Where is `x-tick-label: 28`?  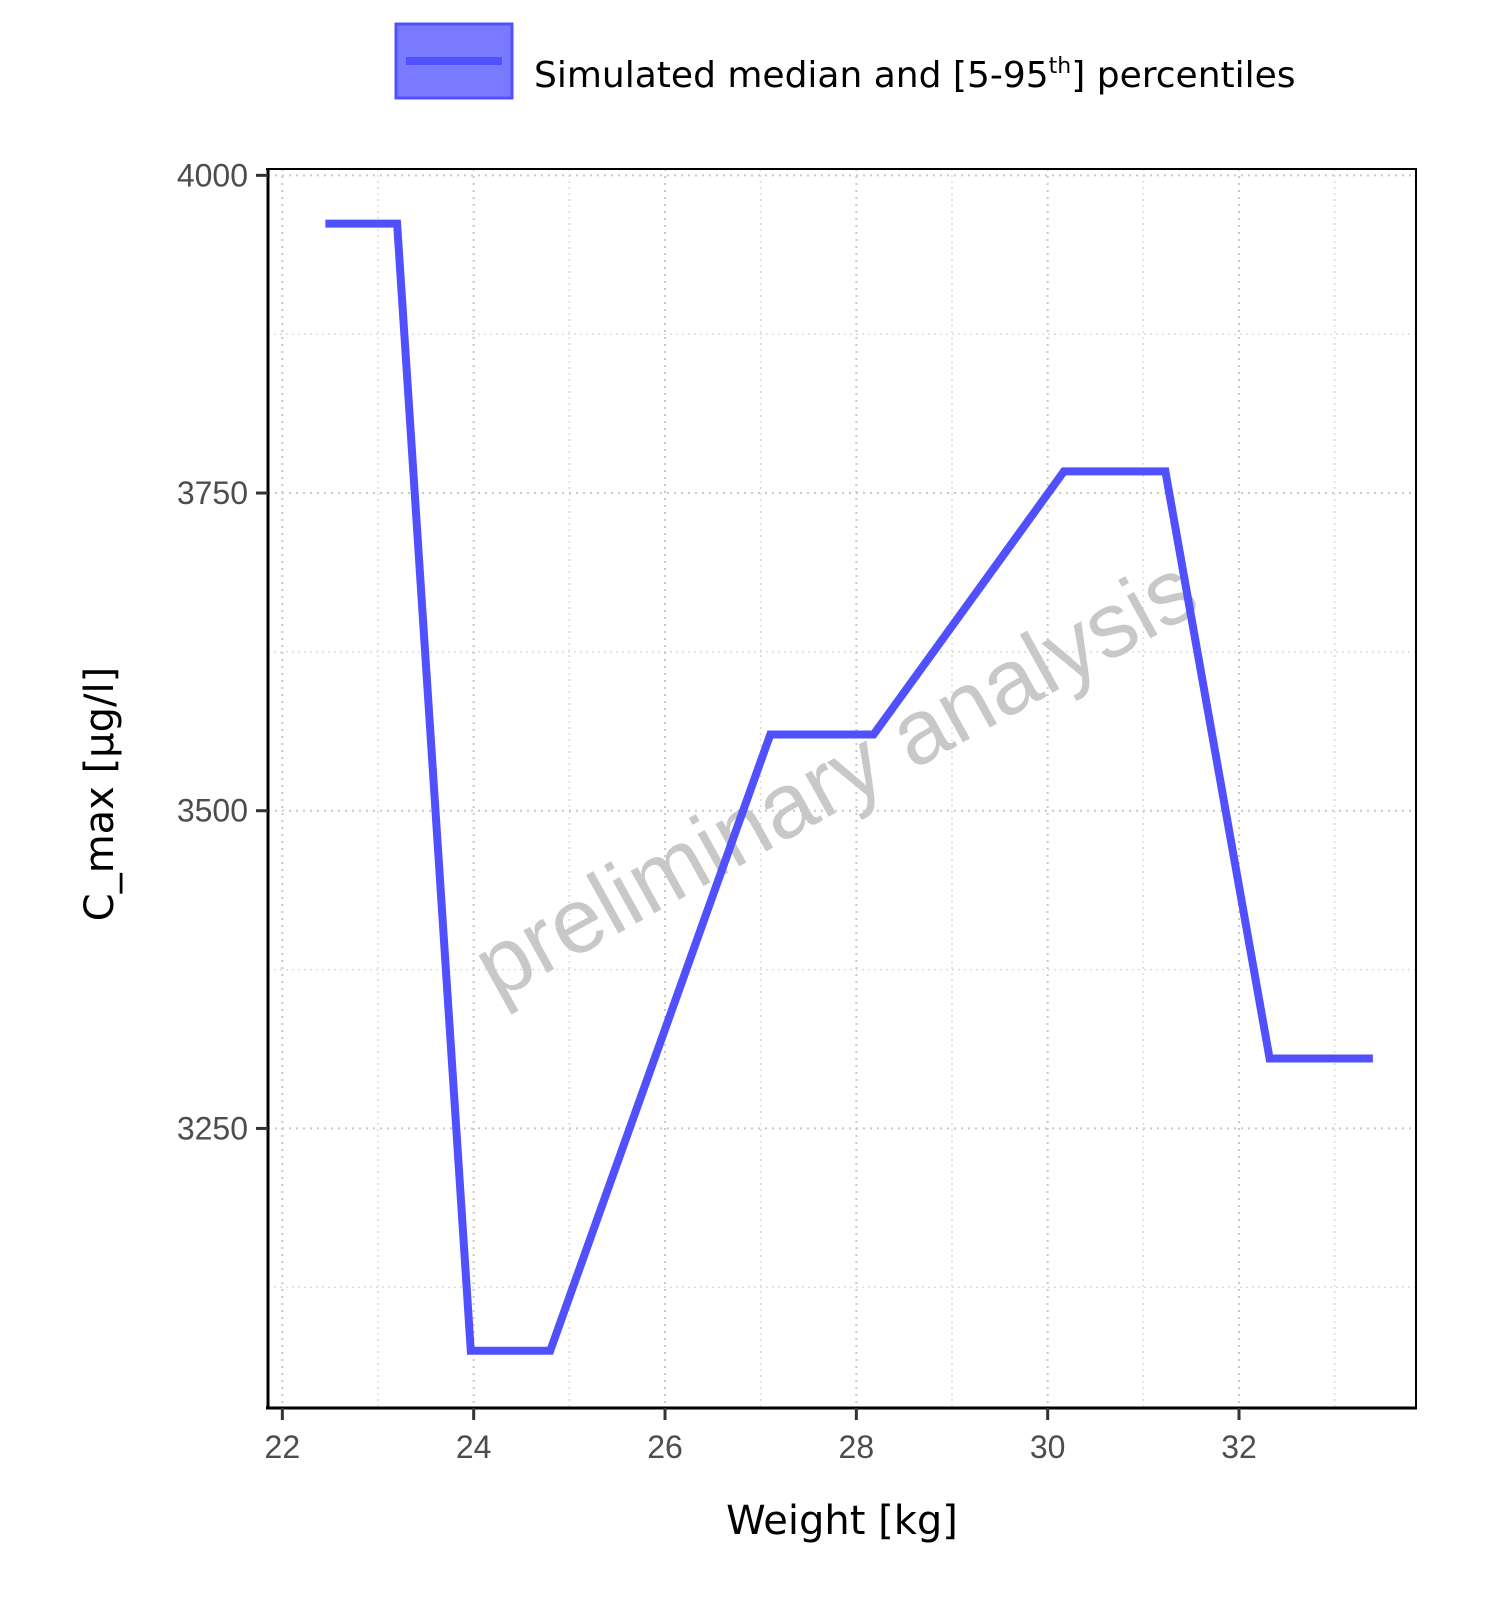
x-tick-label: 28 is located at coordinates (857, 1447).